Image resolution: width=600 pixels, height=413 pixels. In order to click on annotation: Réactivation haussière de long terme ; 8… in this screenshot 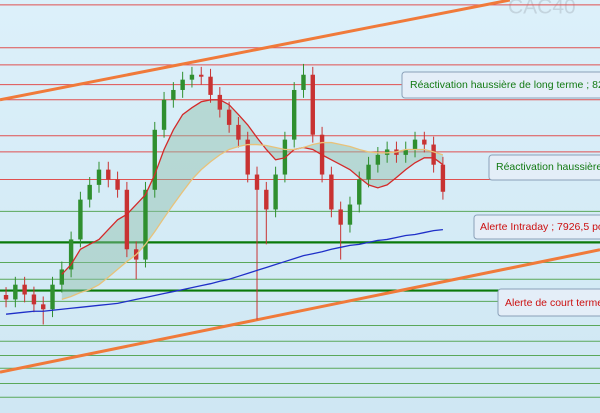, I will do `click(505, 85)`.